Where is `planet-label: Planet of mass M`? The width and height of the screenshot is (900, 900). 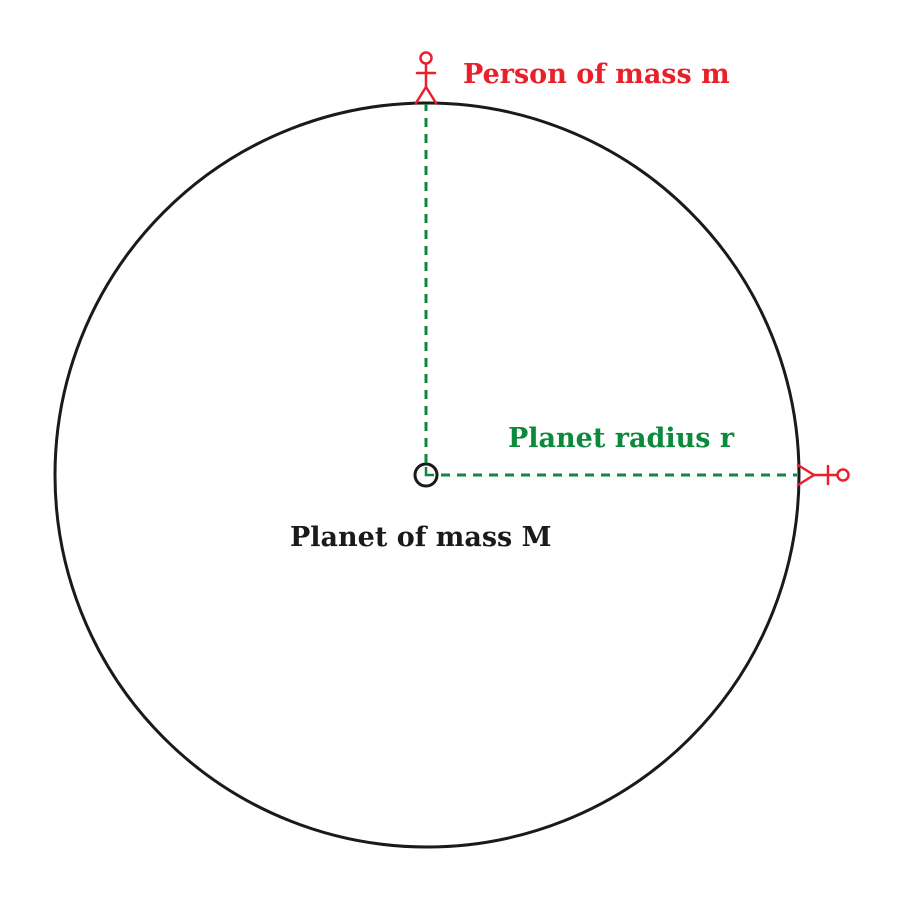 planet-label: Planet of mass M is located at coordinates (421, 537).